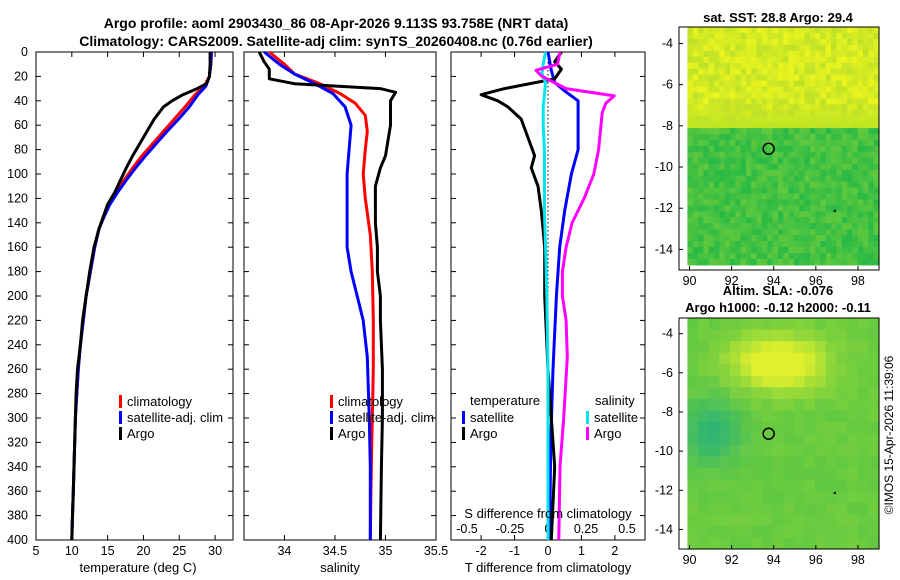 The width and height of the screenshot is (900, 580). Describe the element at coordinates (667, 412) in the screenshot. I see `map-y-tick-label: -8` at that location.